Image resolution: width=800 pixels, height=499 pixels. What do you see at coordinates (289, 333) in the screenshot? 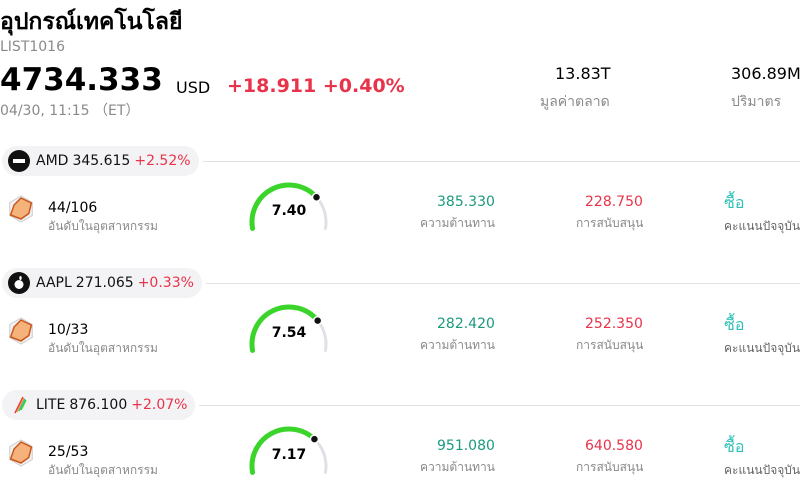
I see `score: 7.54` at bounding box center [289, 333].